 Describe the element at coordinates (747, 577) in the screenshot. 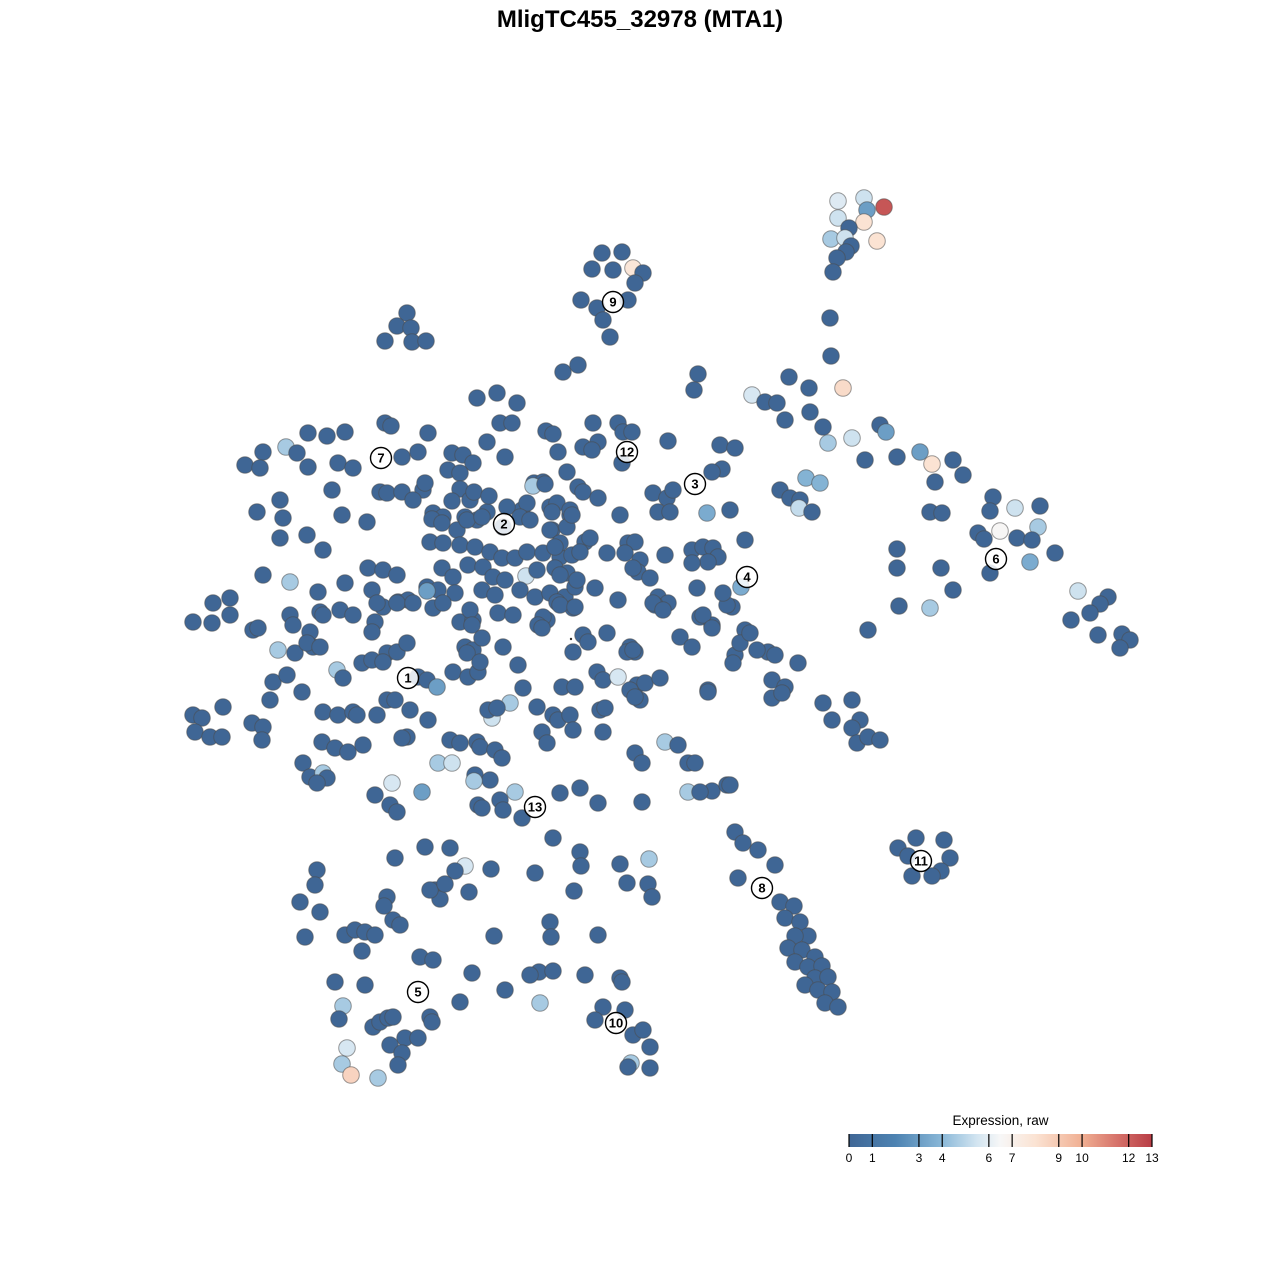

I see `cluster-label-number: 4` at that location.